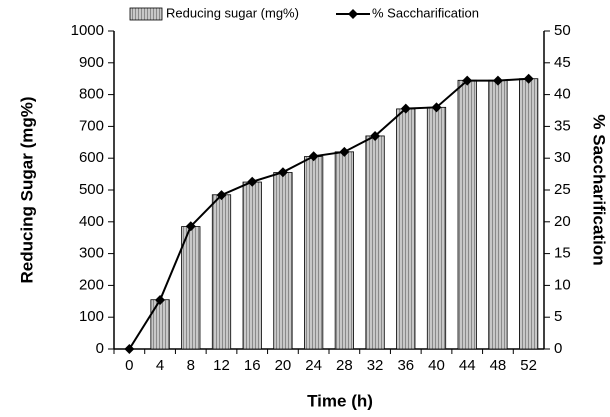 Image resolution: width=610 pixels, height=417 pixels. Describe the element at coordinates (91, 94) in the screenshot. I see `y-tick-label: 800` at that location.